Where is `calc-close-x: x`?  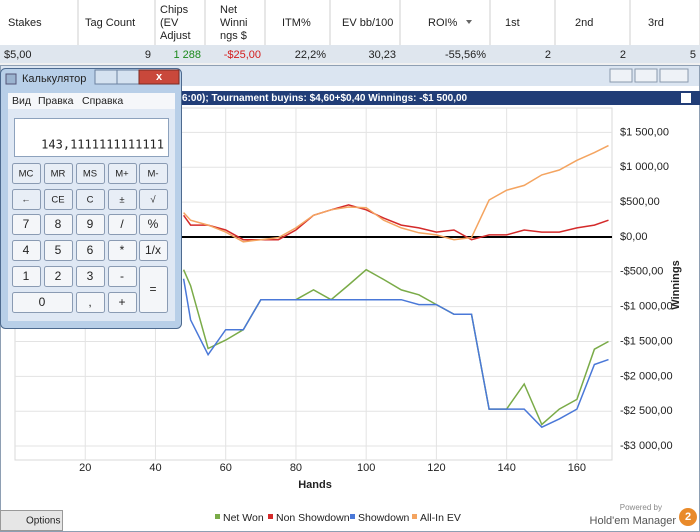 calc-close-x: x is located at coordinates (159, 77).